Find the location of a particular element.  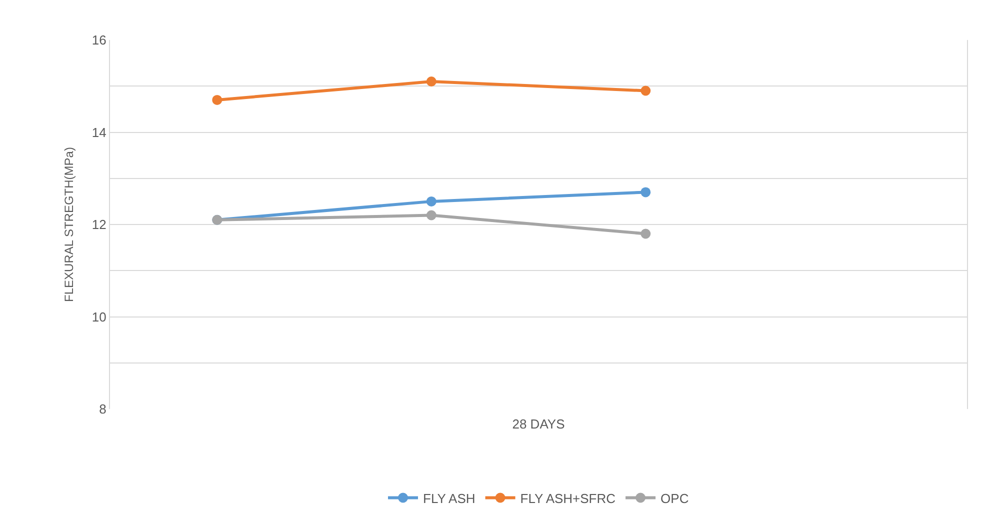

legend-label: OPC is located at coordinates (674, 498).